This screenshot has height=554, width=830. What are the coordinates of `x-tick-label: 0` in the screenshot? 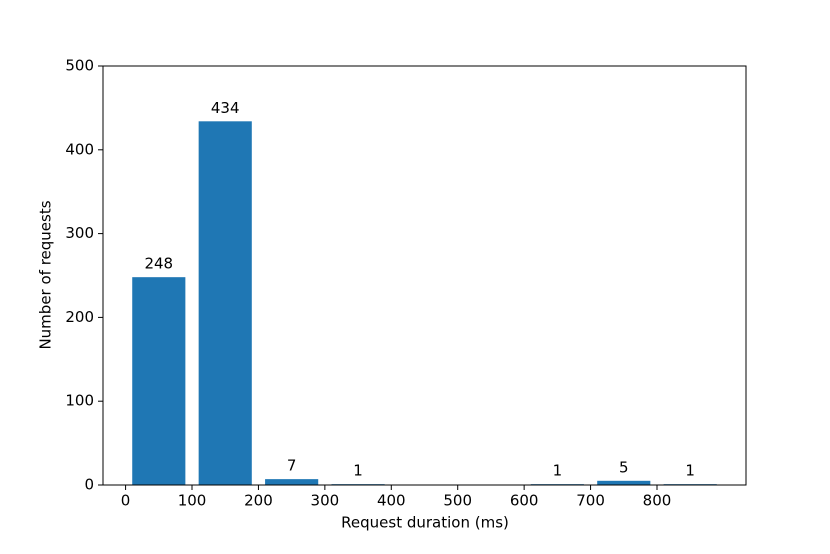 It's located at (126, 501).